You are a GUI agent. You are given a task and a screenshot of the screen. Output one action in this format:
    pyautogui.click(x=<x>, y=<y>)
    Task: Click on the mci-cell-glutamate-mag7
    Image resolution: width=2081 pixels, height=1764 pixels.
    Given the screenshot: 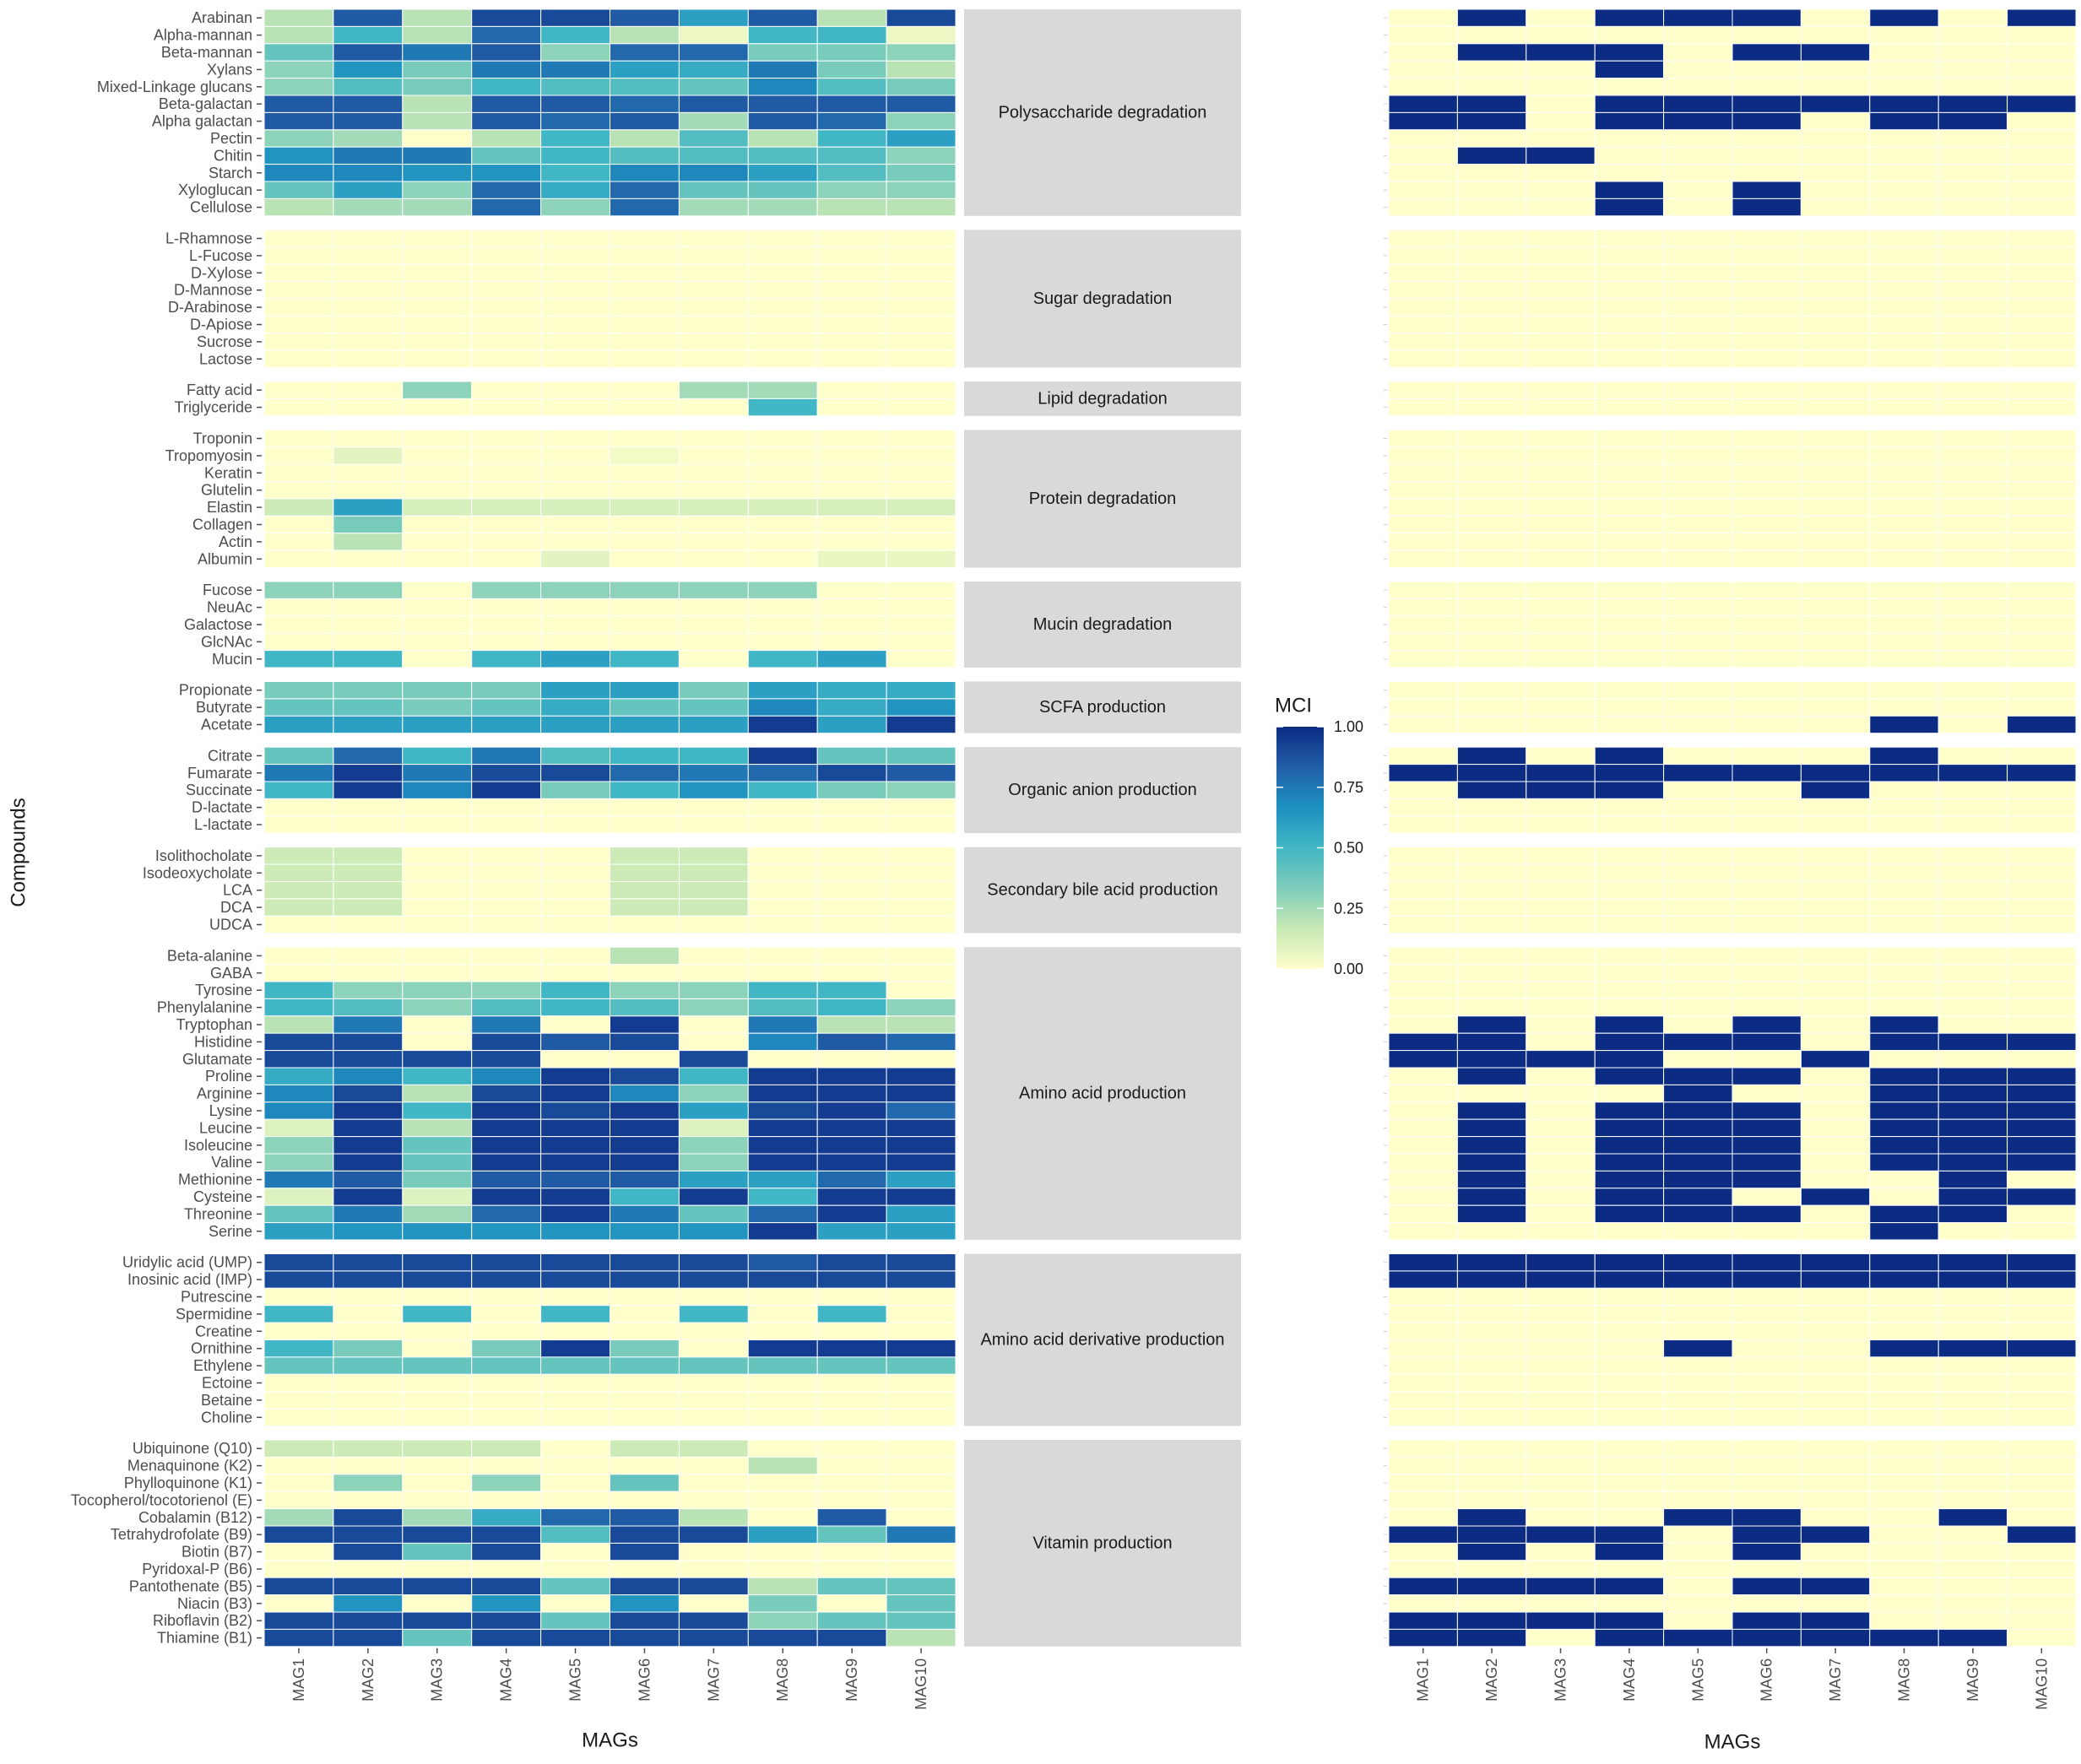 What is the action you would take?
    pyautogui.click(x=714, y=1059)
    